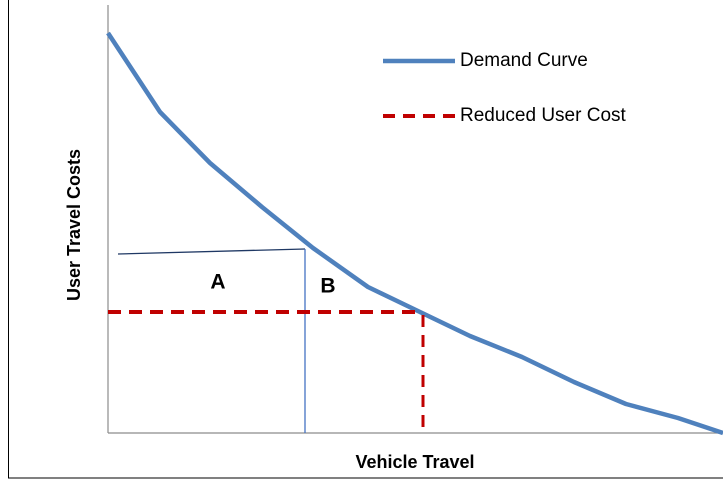 This screenshot has height=481, width=723. I want to click on region-label: A, so click(217, 282).